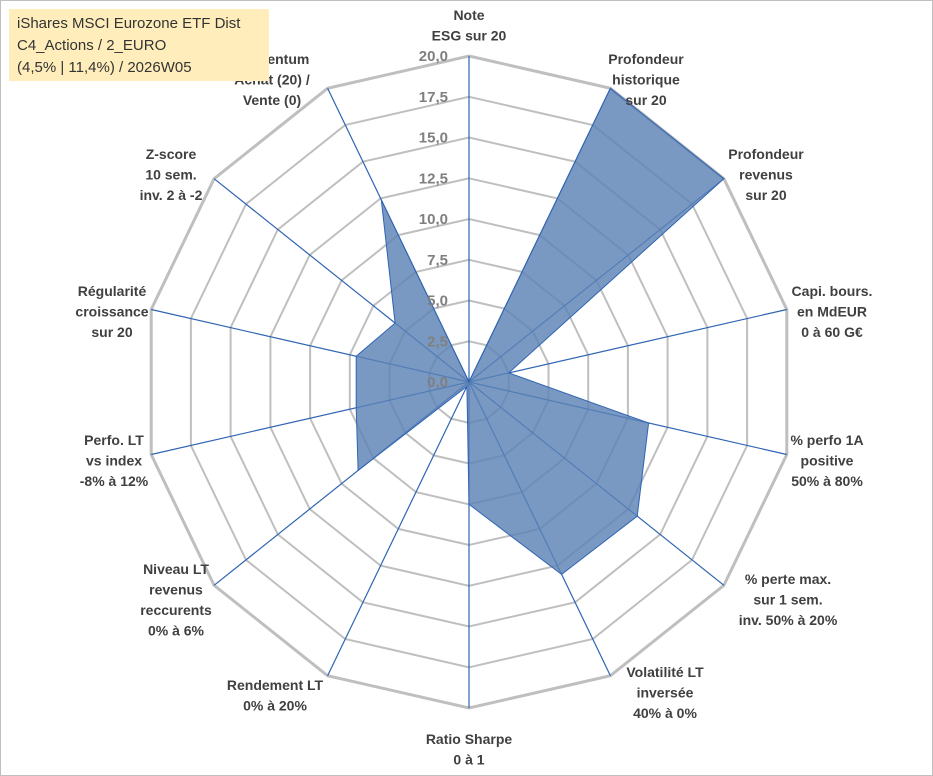  I want to click on axis-label-line: historique, so click(646, 80).